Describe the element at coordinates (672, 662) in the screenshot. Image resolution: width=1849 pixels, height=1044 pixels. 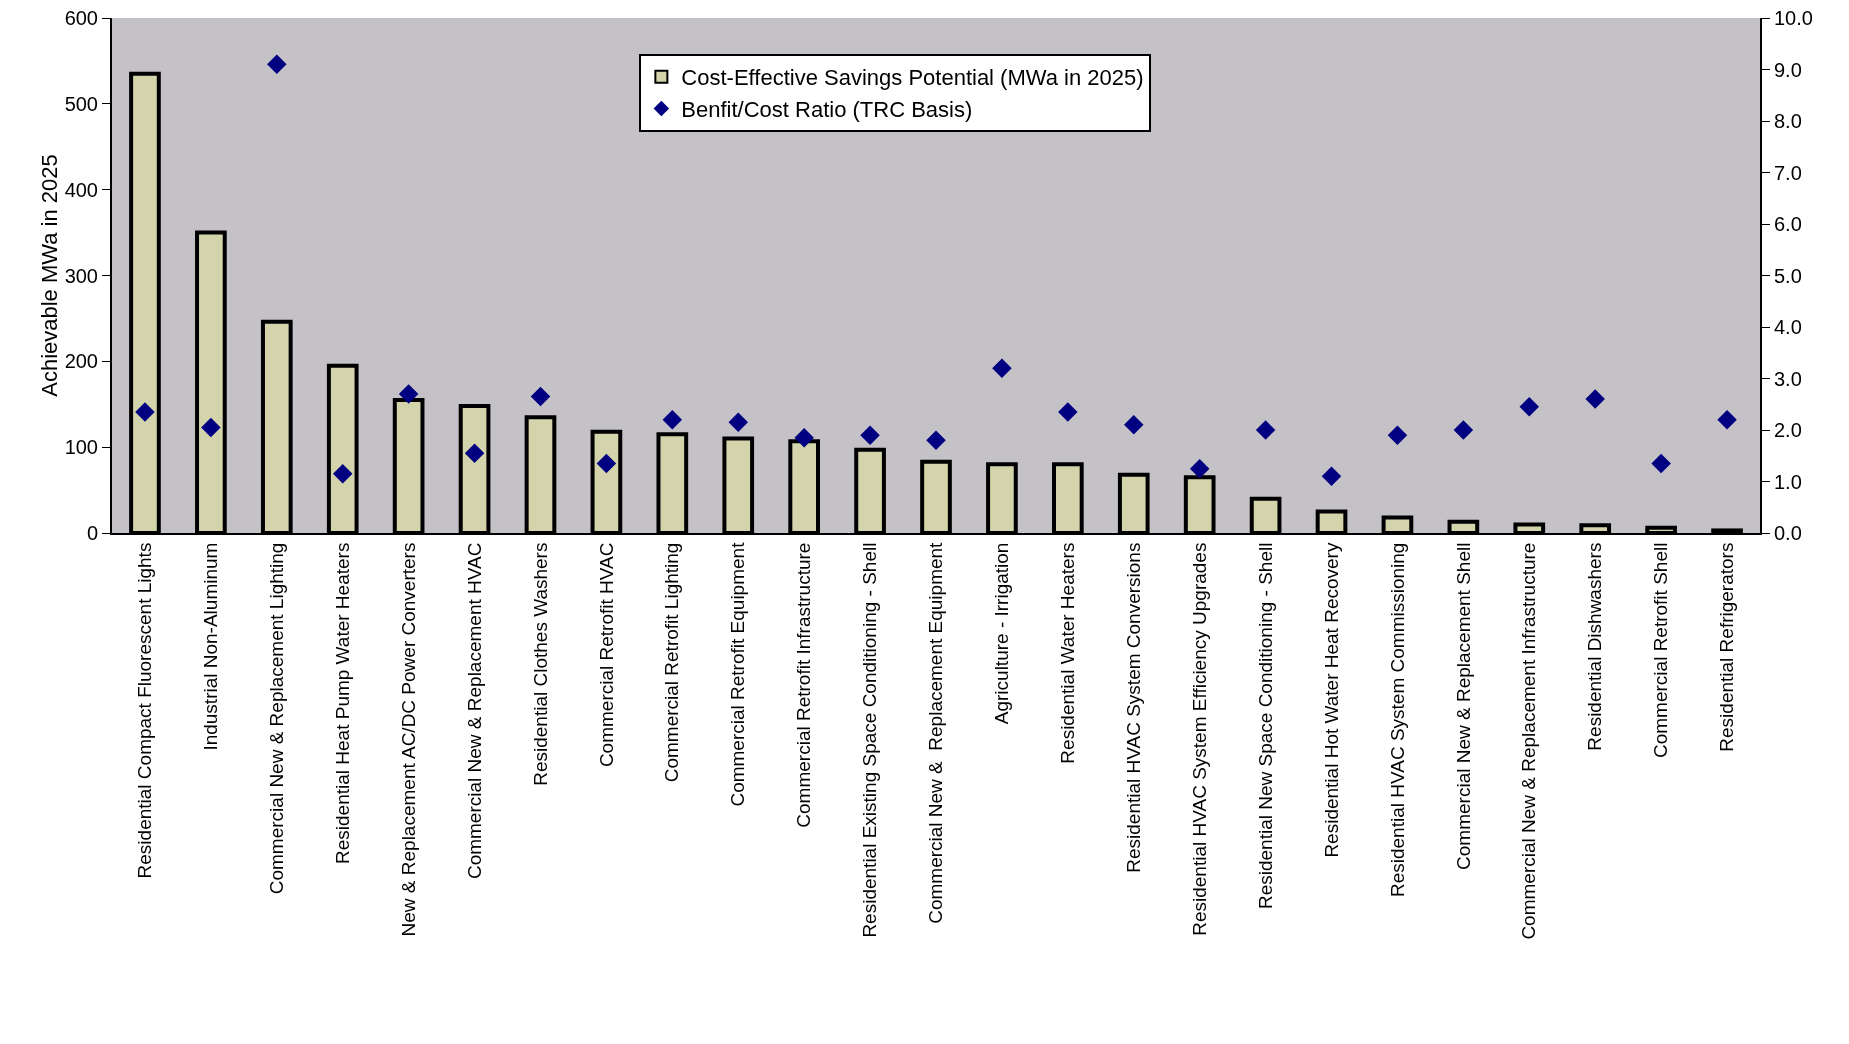
I see `x-tick-label: Commercial Retrofit Lighting` at that location.